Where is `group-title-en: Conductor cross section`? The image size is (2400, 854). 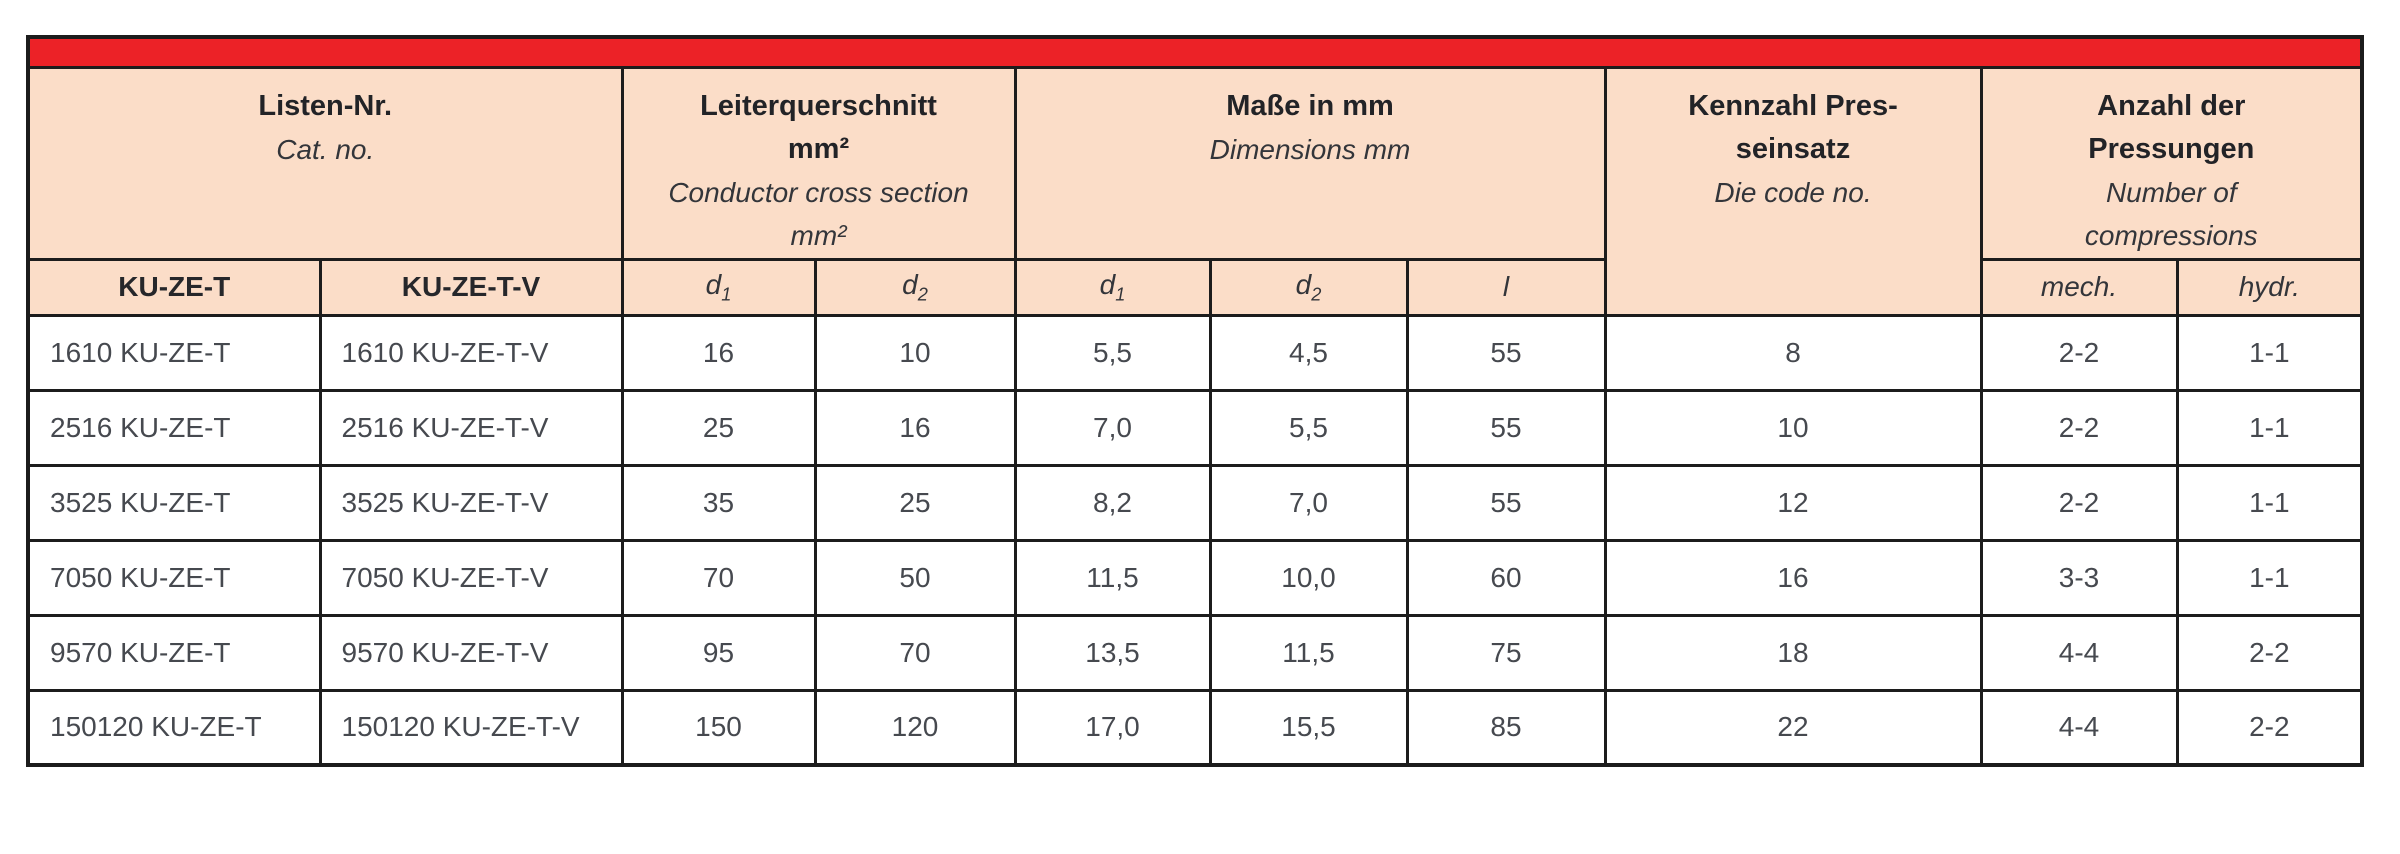 group-title-en: Conductor cross section is located at coordinates (818, 192).